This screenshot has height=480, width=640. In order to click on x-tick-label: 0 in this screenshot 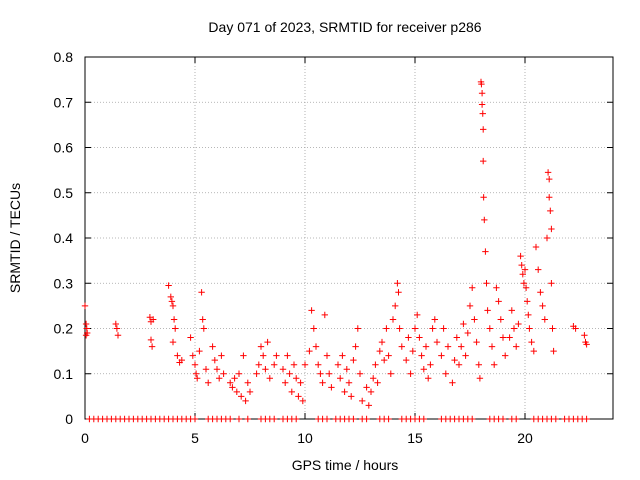, I will do `click(85, 438)`.